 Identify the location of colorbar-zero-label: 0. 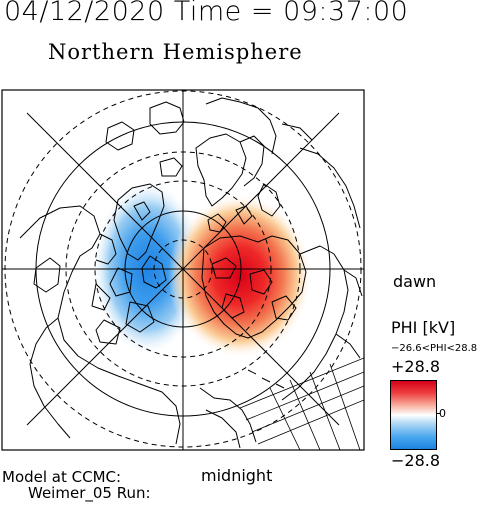
(442, 413).